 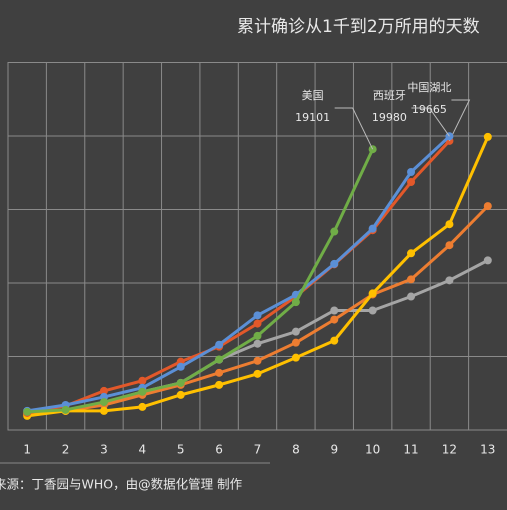 What do you see at coordinates (104, 450) in the screenshot?
I see `x-tick-label: 3` at bounding box center [104, 450].